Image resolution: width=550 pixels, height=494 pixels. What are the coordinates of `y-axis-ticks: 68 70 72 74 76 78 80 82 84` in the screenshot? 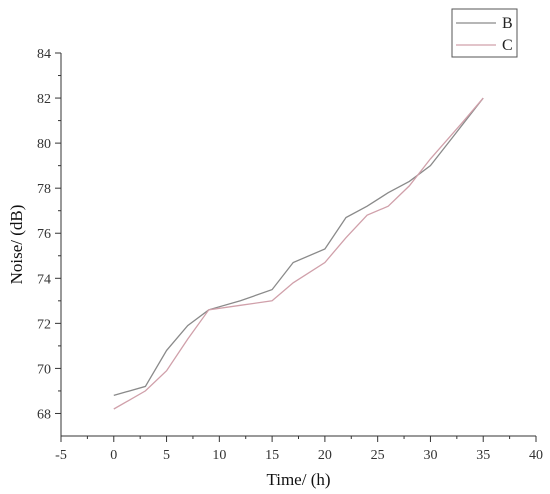 It's located at (49, 234).